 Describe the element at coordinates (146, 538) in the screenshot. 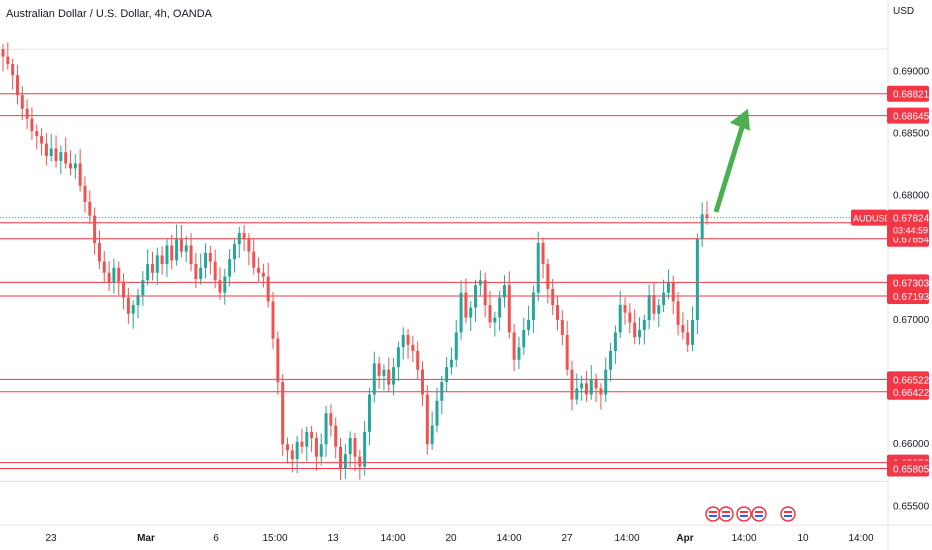

I see `x-tick-label: Mar` at that location.